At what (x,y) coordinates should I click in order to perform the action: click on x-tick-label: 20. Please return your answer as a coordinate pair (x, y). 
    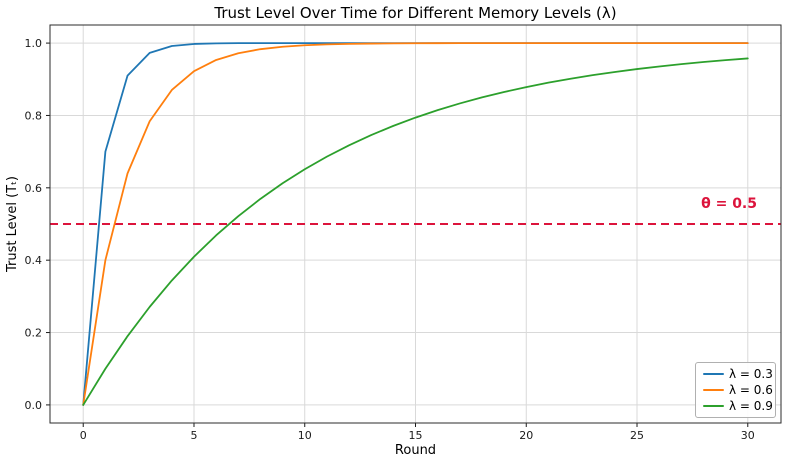
    Looking at the image, I should click on (526, 435).